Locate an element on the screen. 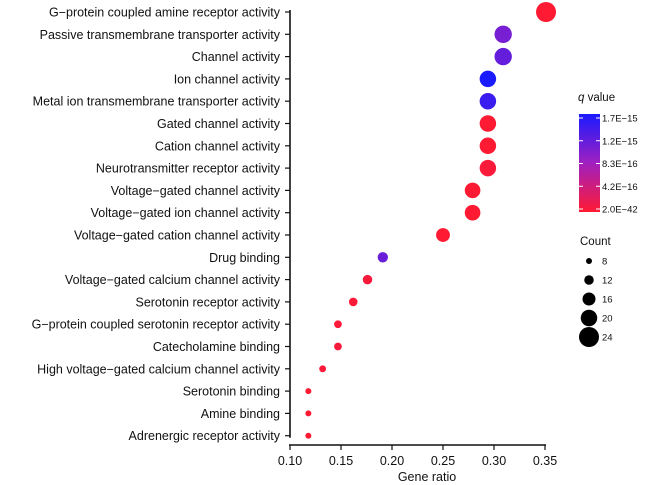  x-tick-label: 0.30 is located at coordinates (494, 461).